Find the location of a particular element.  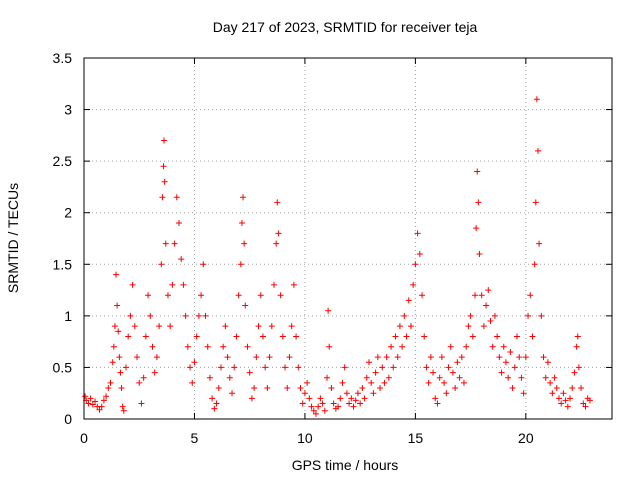

x-axis-label: GPS time / hours is located at coordinates (345, 465).